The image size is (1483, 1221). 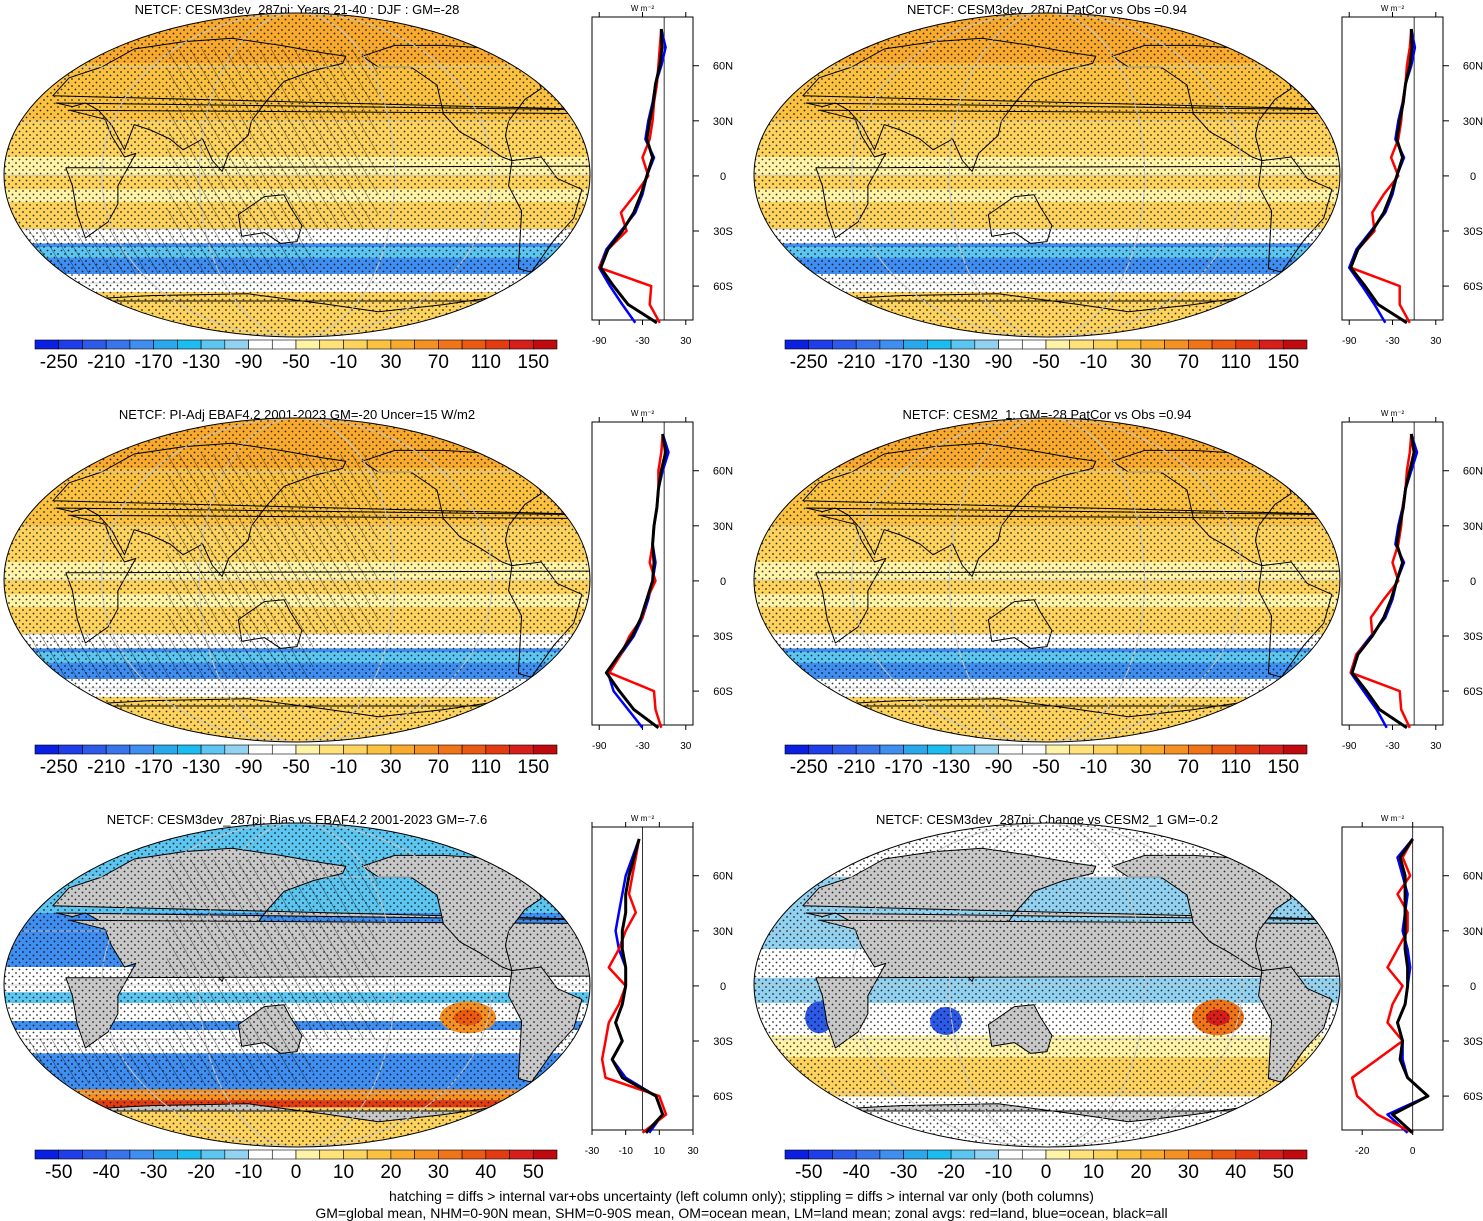 I want to click on colorbar-tick-label: 40, so click(x=485, y=1172).